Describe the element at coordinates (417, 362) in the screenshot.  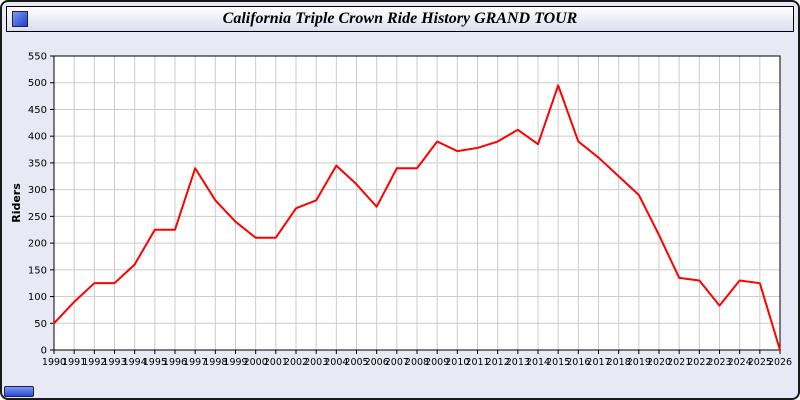
I see `x-tick-label: 2008` at that location.